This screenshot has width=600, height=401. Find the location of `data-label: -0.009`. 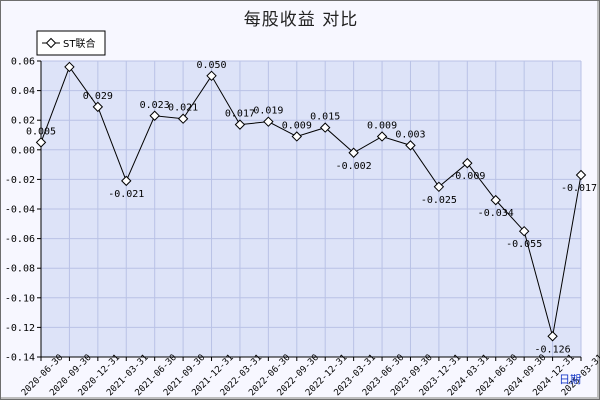

data-label: -0.009 is located at coordinates (467, 176).